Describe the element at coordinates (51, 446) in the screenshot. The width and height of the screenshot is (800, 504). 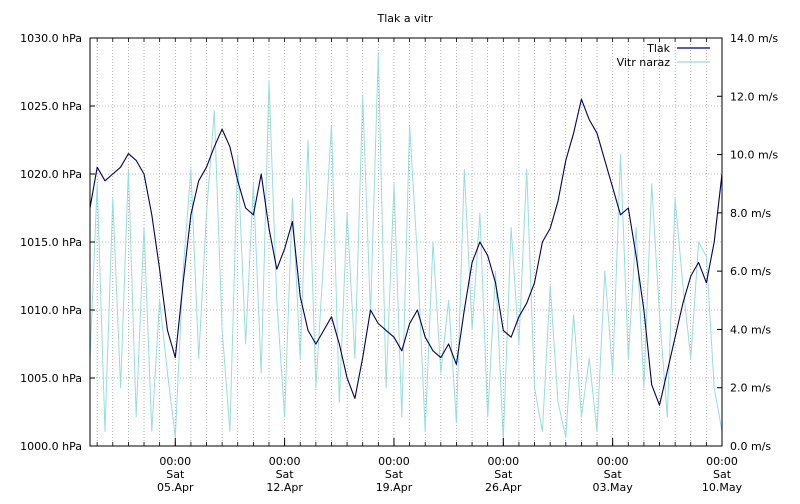
I see `tick-label-left: 1000.0 hPa` at that location.